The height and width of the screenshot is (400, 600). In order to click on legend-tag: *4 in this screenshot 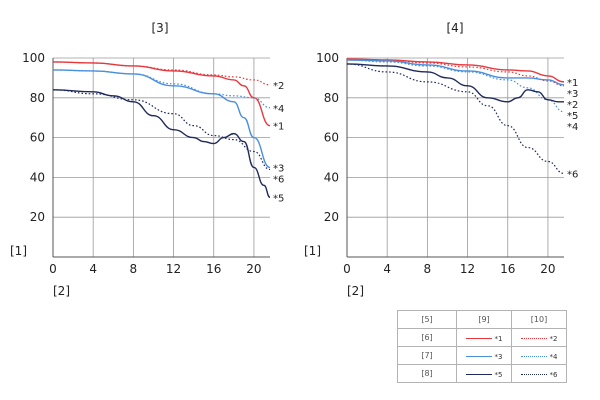, I will do `click(553, 356)`.